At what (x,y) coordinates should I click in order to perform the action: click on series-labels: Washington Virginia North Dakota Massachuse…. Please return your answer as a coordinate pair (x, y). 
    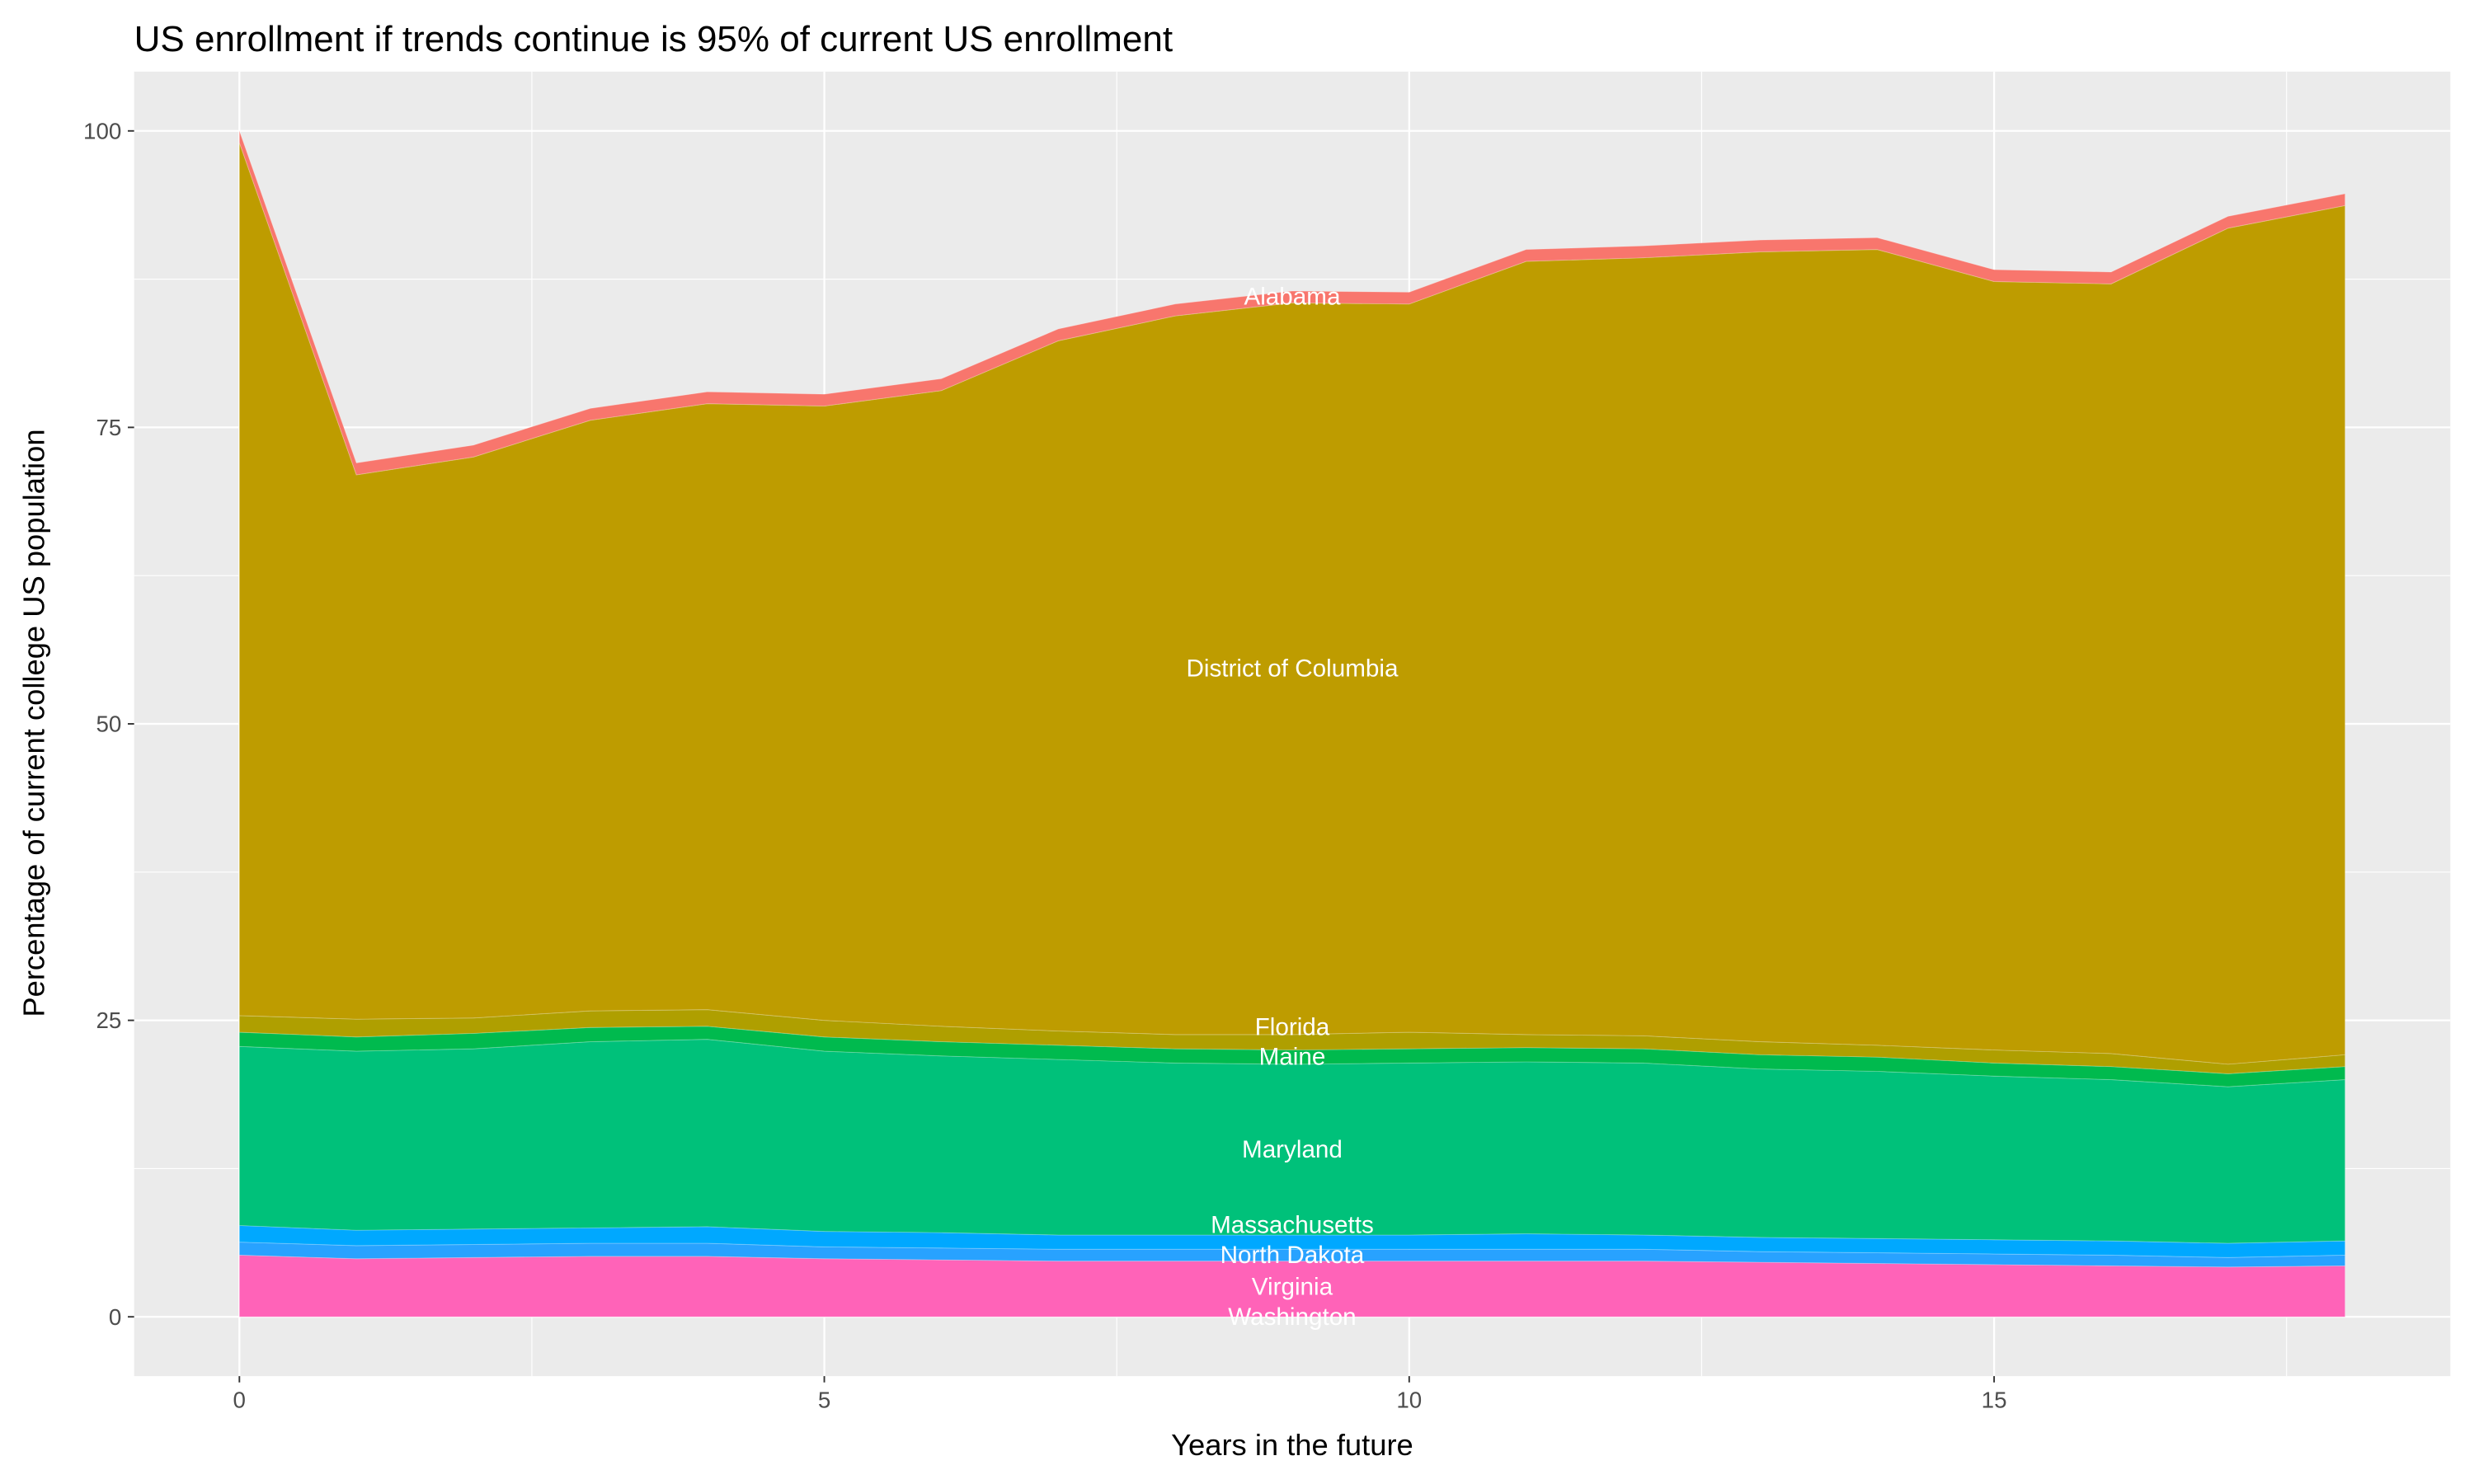
    Looking at the image, I should click on (1292, 807).